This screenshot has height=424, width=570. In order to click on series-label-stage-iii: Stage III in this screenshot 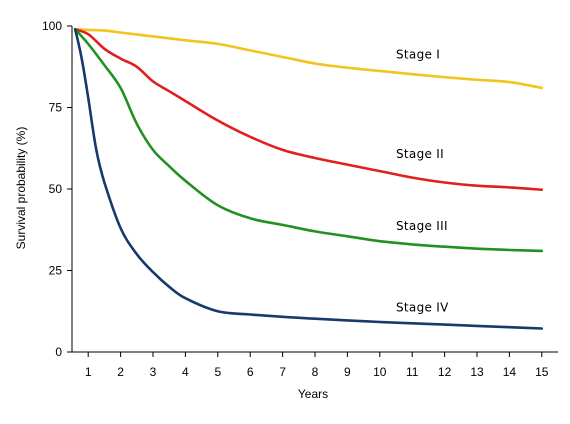, I will do `click(422, 226)`.